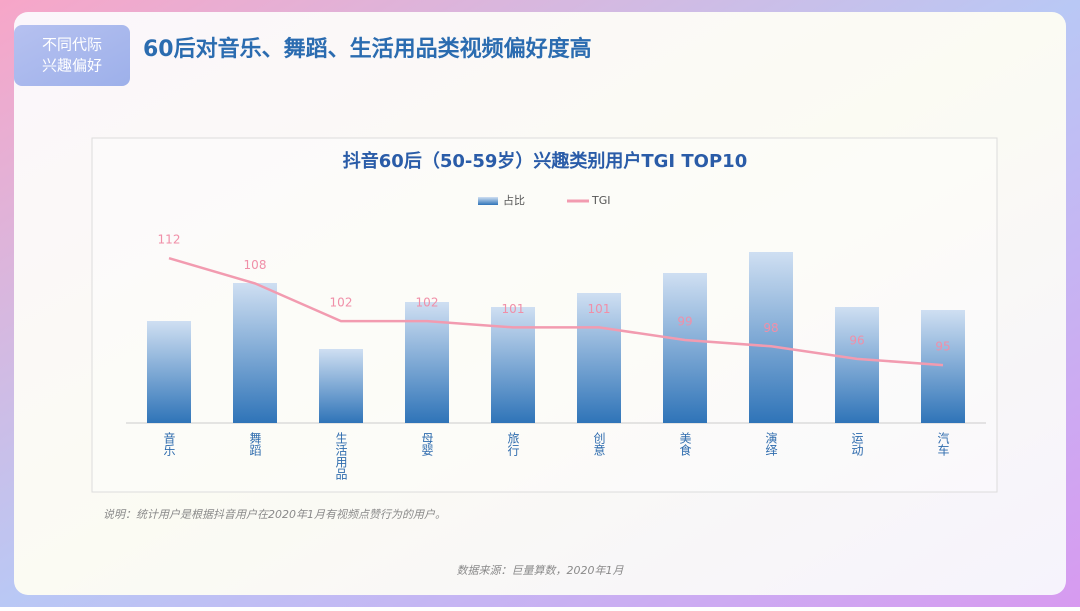 The width and height of the screenshot is (1080, 611). I want to click on tag-box, so click(72, 55).